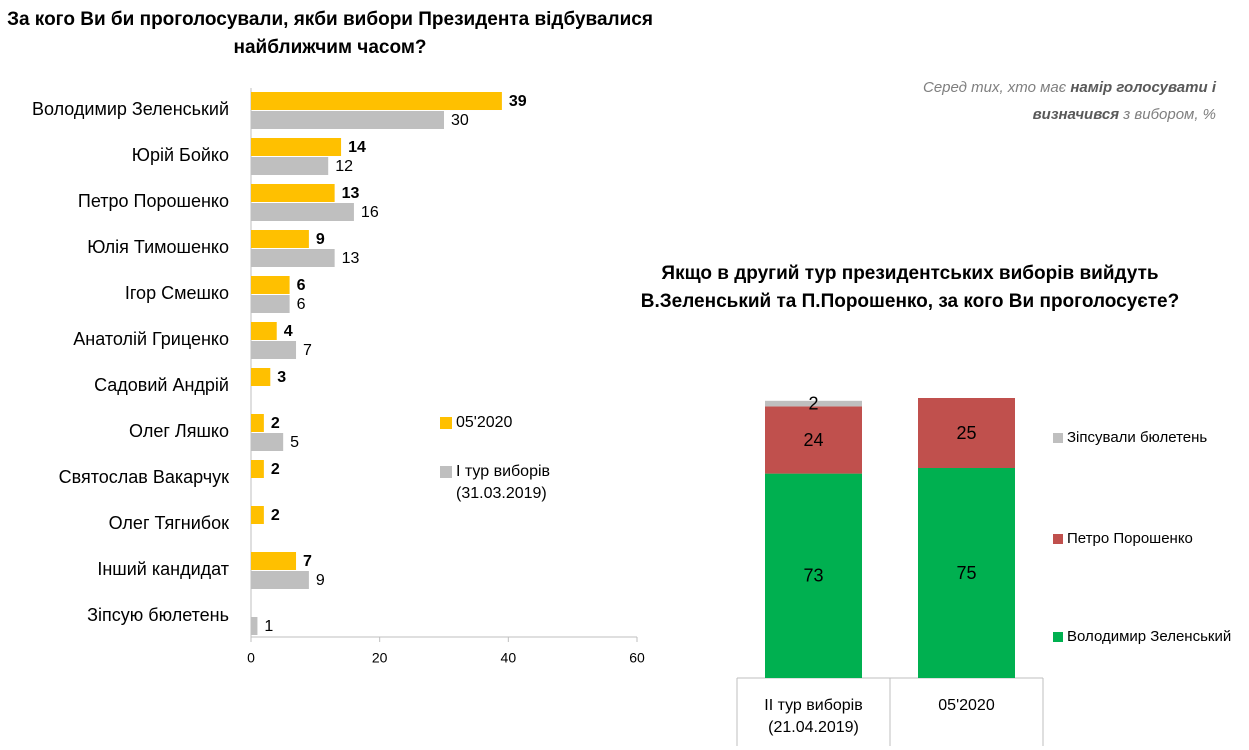 This screenshot has width=1249, height=750. I want to click on category-label: Зіпсую бюлетень, so click(158, 615).